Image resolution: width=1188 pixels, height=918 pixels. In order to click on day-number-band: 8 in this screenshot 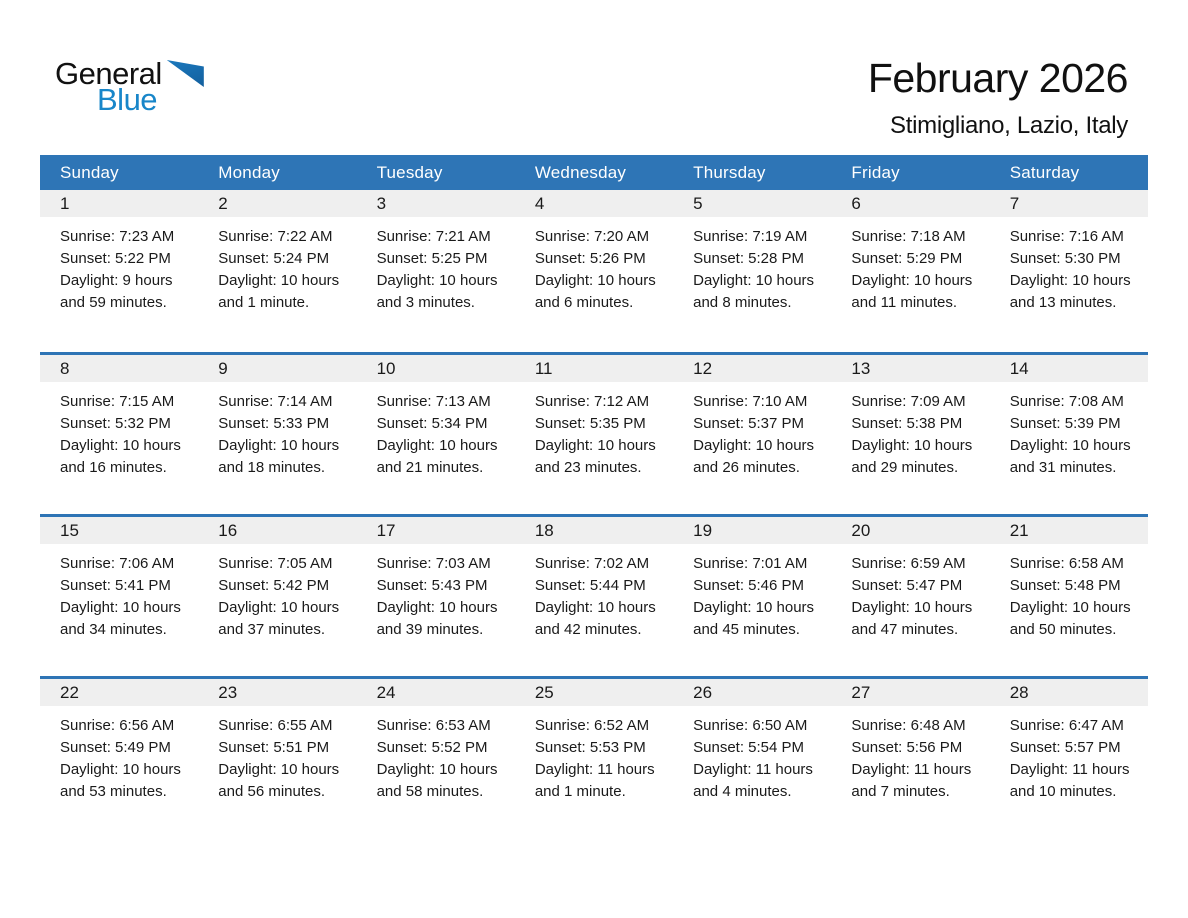, I will do `click(119, 368)`.